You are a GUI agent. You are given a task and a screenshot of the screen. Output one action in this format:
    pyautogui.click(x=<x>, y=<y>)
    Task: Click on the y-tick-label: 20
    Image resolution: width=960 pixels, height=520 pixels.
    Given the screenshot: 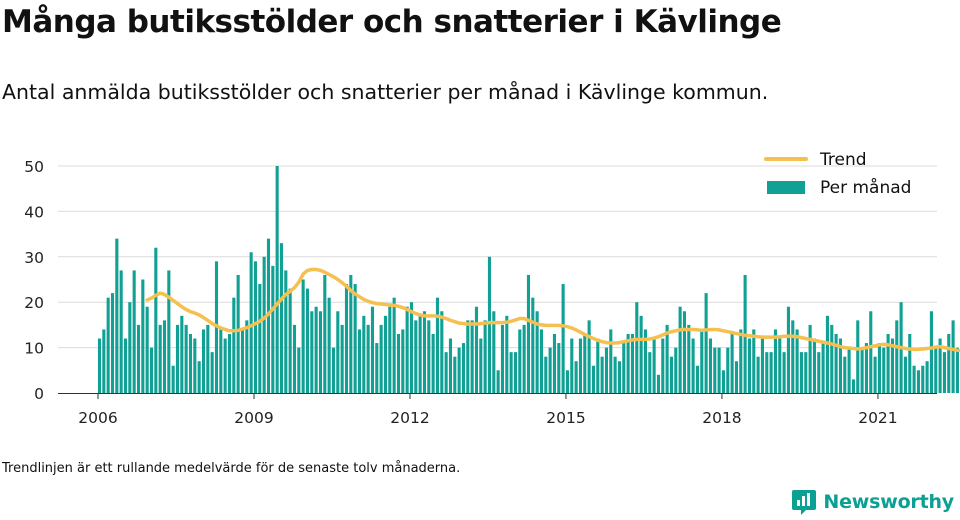 What is the action you would take?
    pyautogui.click(x=34, y=303)
    